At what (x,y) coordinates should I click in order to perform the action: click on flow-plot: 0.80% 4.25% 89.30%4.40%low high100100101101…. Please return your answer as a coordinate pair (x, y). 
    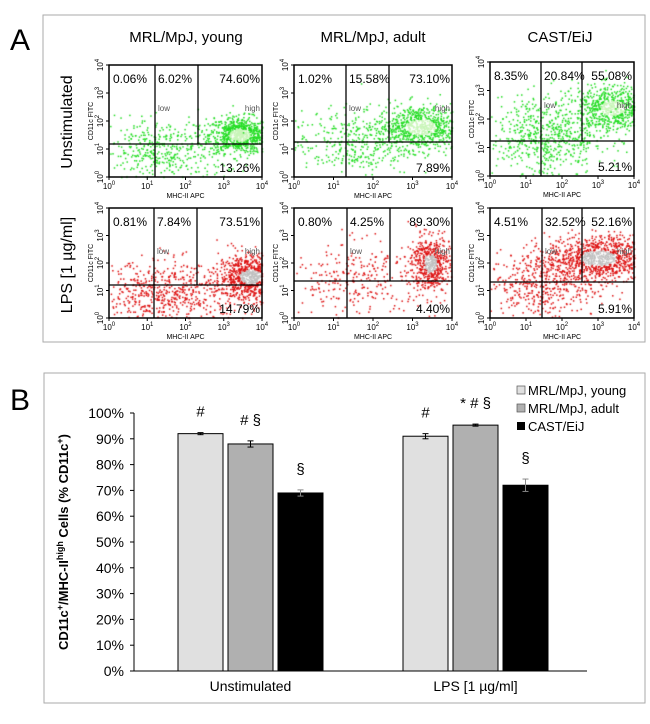
    Looking at the image, I should click on (366, 271).